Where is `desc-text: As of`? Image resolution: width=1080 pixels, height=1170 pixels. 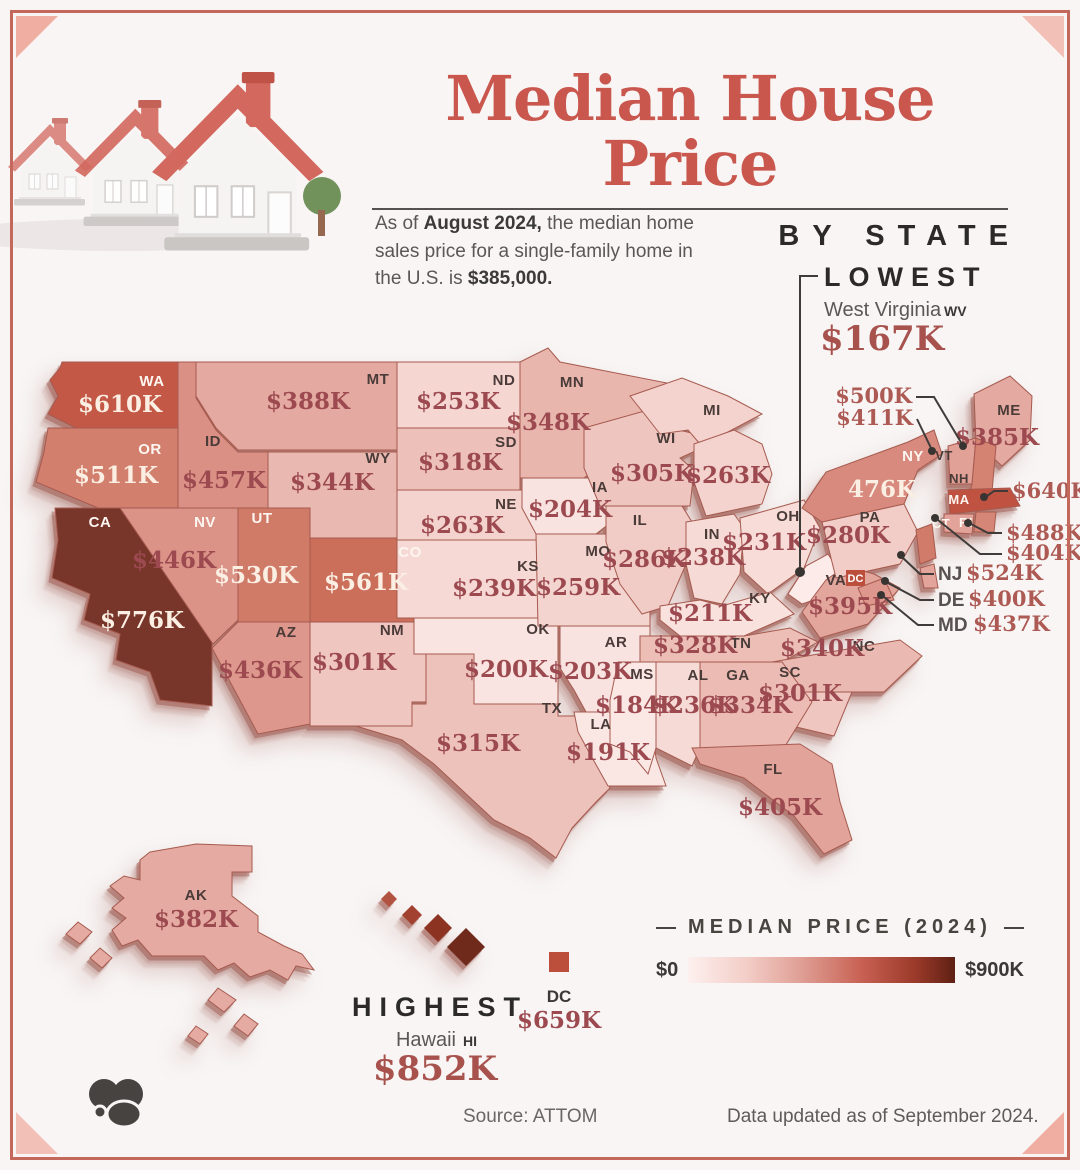 desc-text: As of is located at coordinates (399, 223).